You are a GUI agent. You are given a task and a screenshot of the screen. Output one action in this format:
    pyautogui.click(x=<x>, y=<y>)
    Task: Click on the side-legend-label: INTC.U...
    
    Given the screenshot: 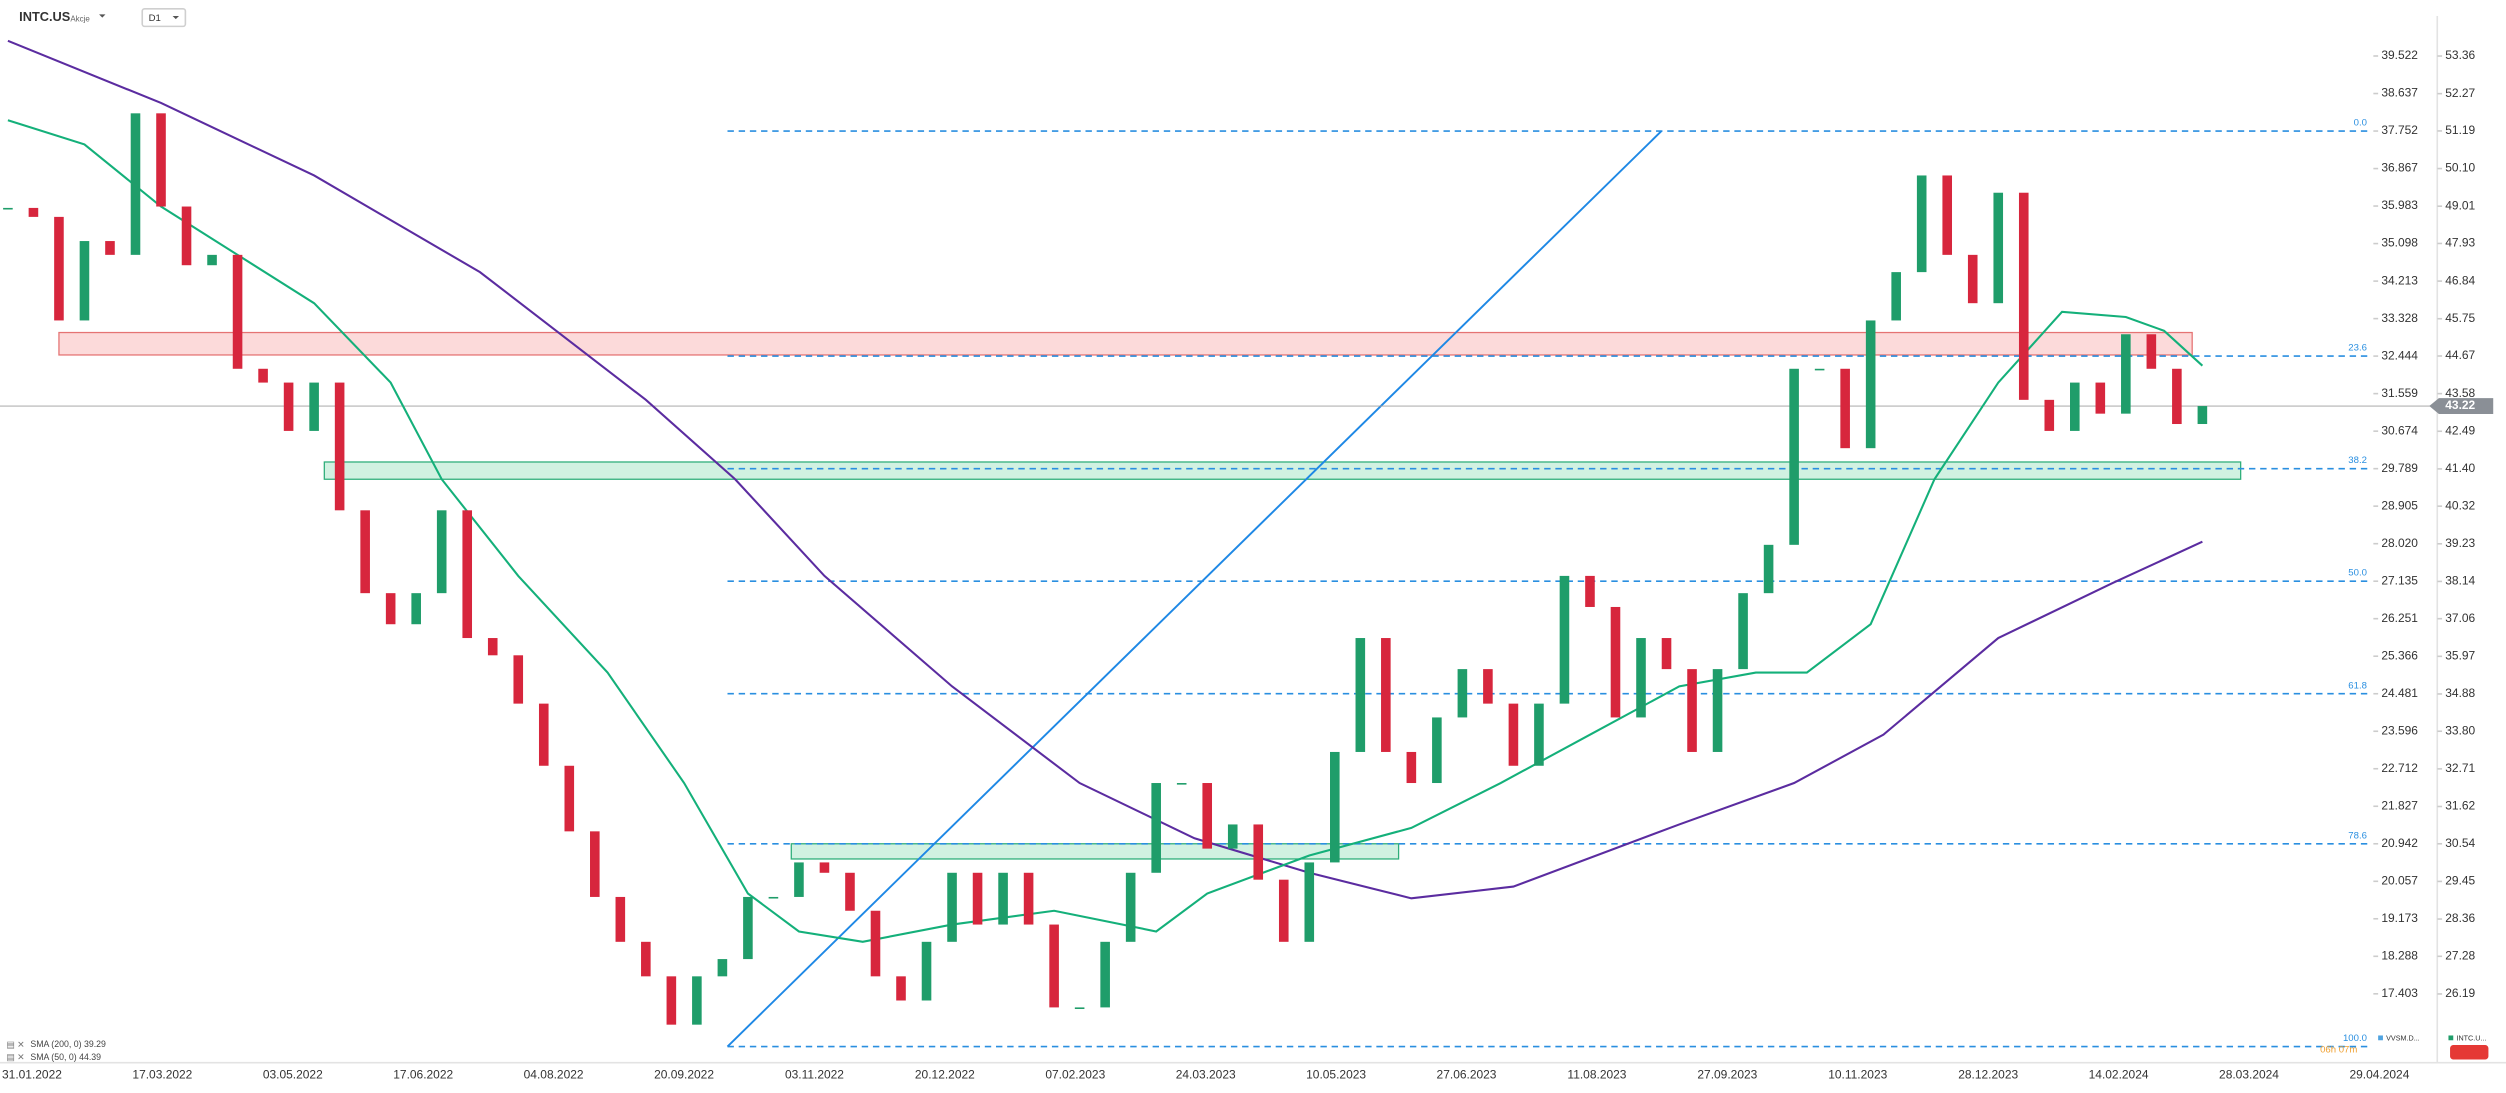 What is the action you would take?
    pyautogui.click(x=2471, y=1038)
    